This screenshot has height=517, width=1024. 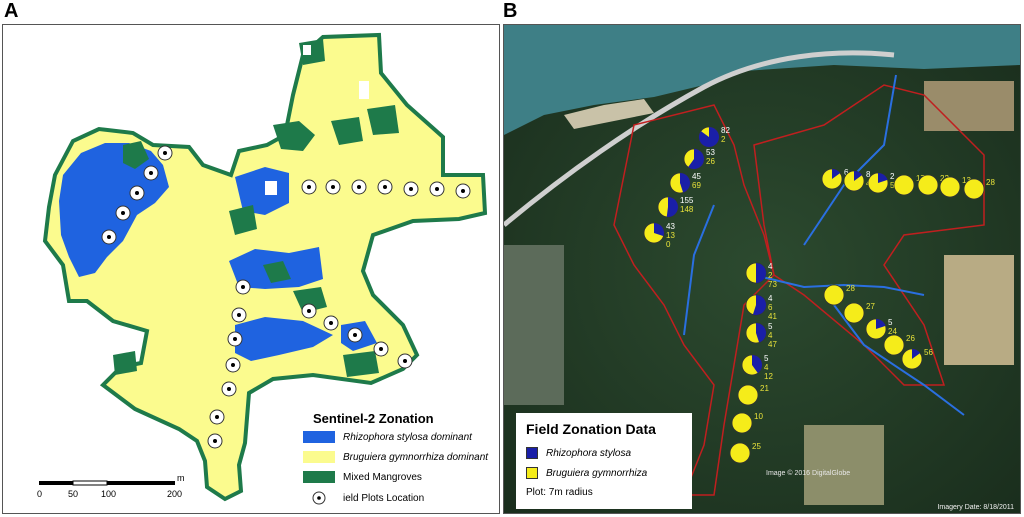 What do you see at coordinates (262, 191) in the screenshot?
I see `rhizophora-zone-ne` at bounding box center [262, 191].